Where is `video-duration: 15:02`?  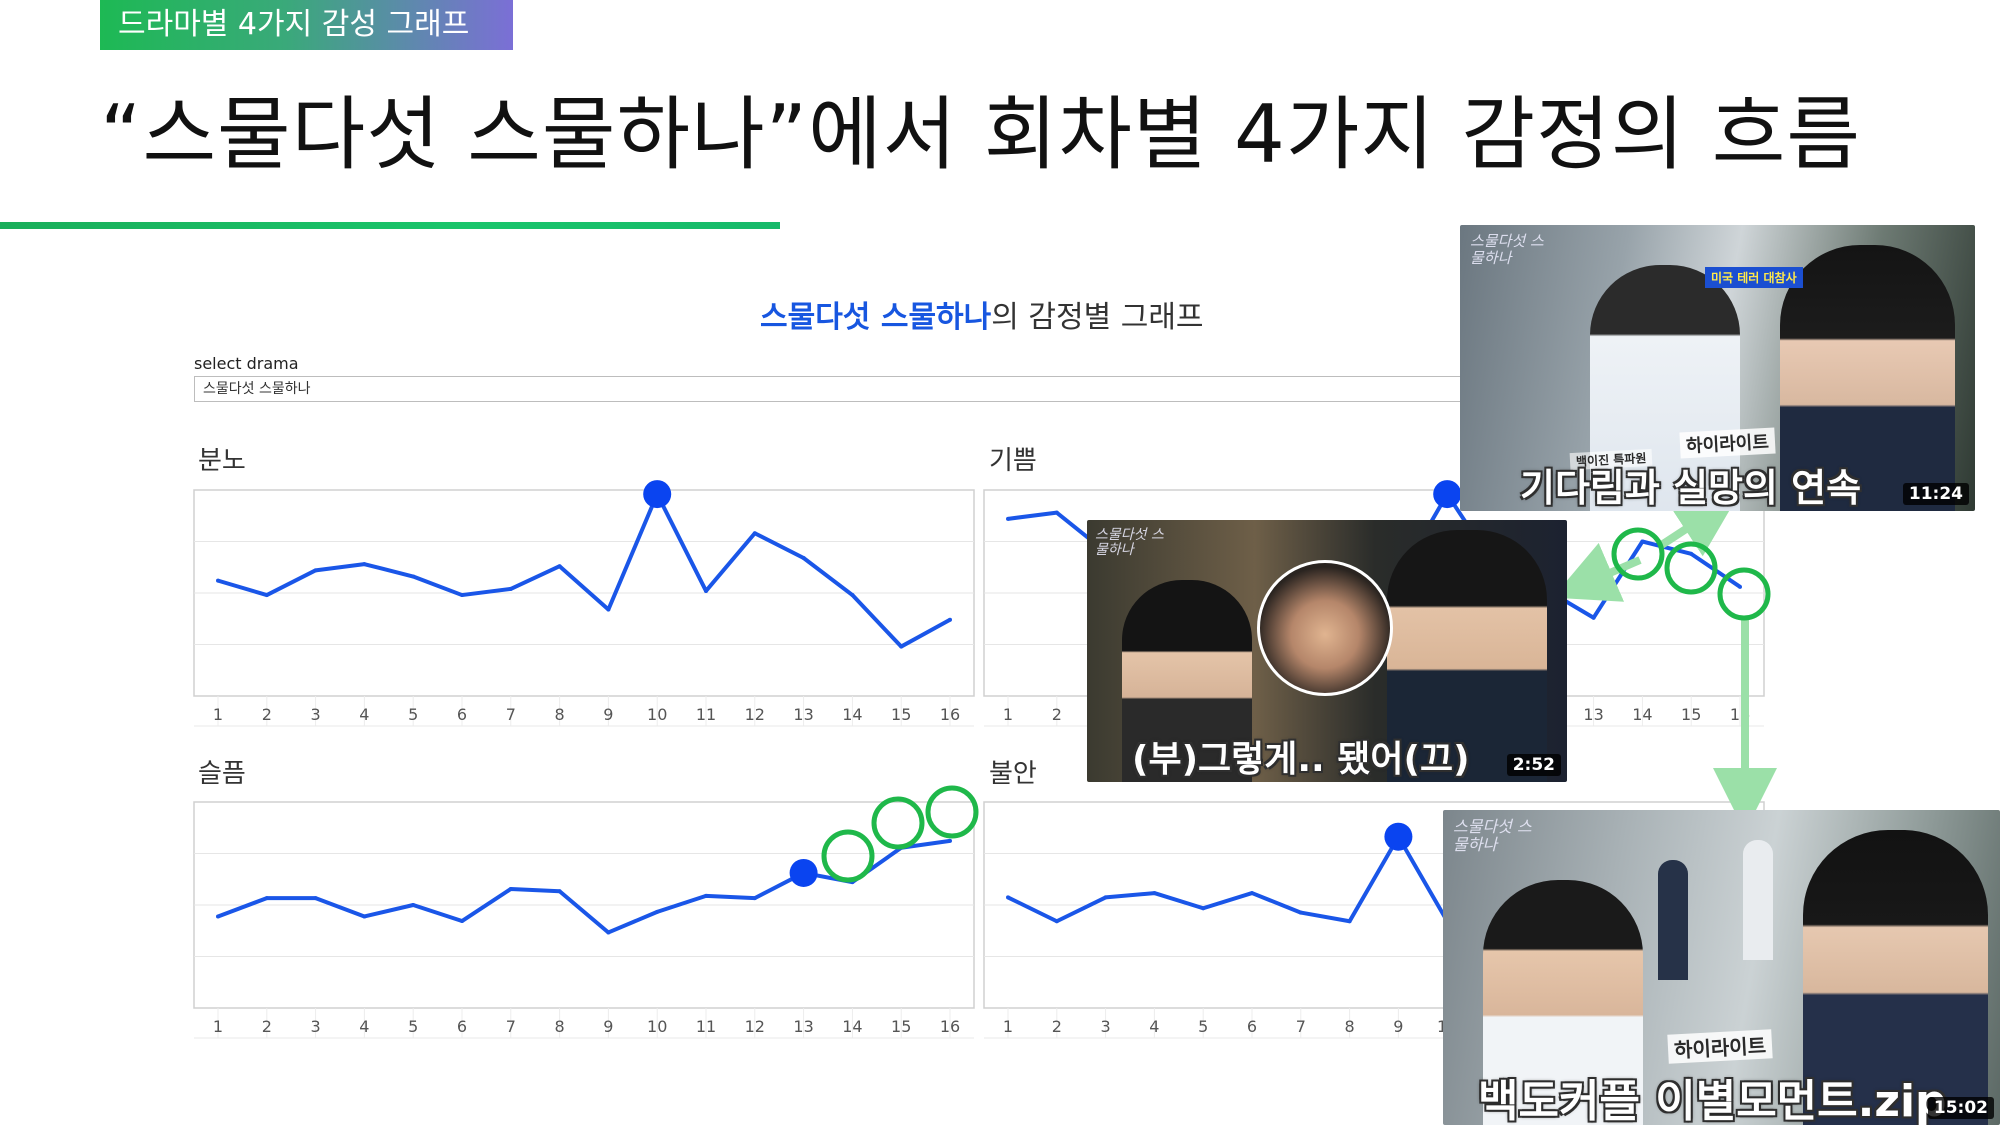
video-duration: 15:02 is located at coordinates (1960, 1108).